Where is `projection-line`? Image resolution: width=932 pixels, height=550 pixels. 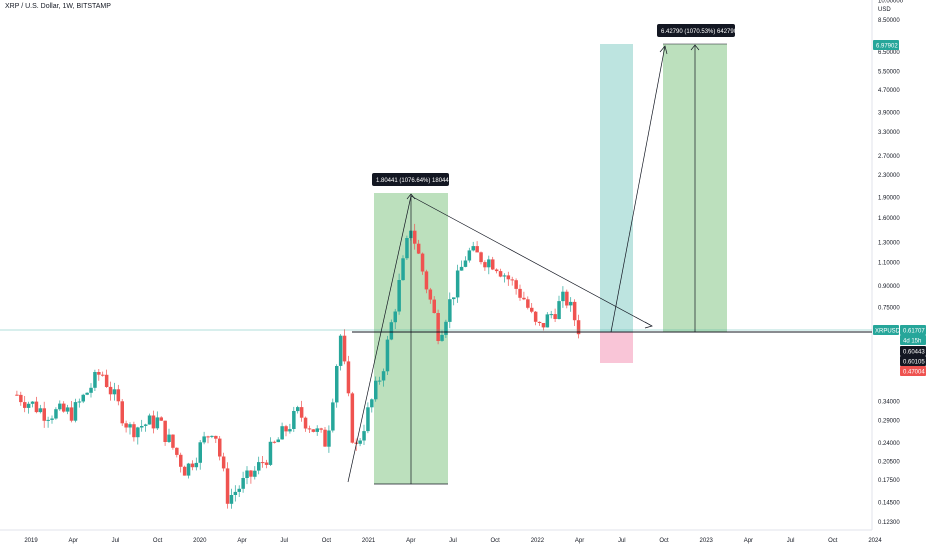 projection-line is located at coordinates (638, 189).